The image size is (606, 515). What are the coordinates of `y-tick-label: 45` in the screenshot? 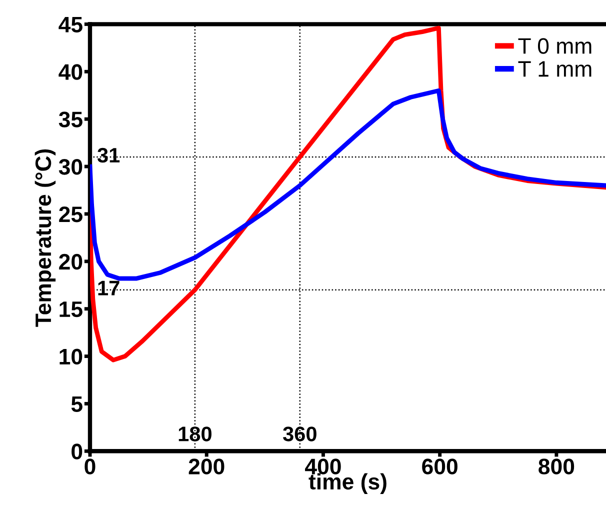 It's located at (70, 24).